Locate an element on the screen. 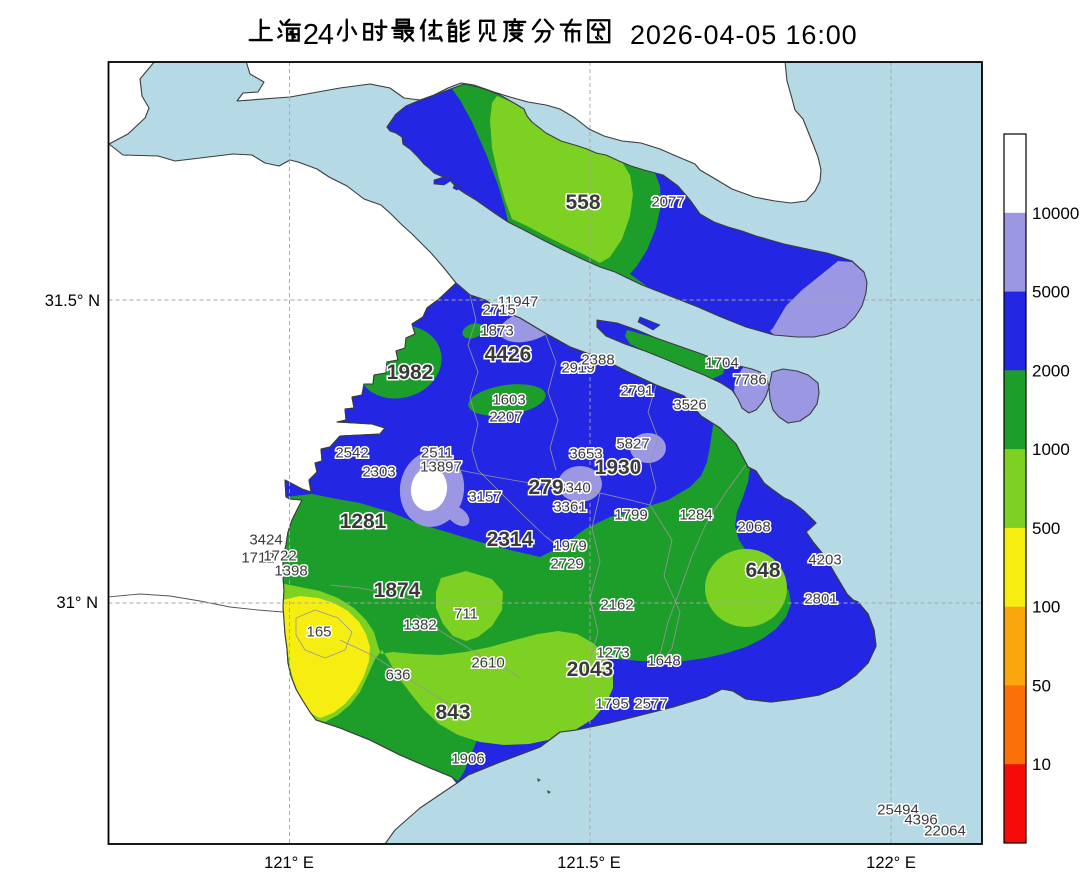  svg-text: 2077 is located at coordinates (667, 202).